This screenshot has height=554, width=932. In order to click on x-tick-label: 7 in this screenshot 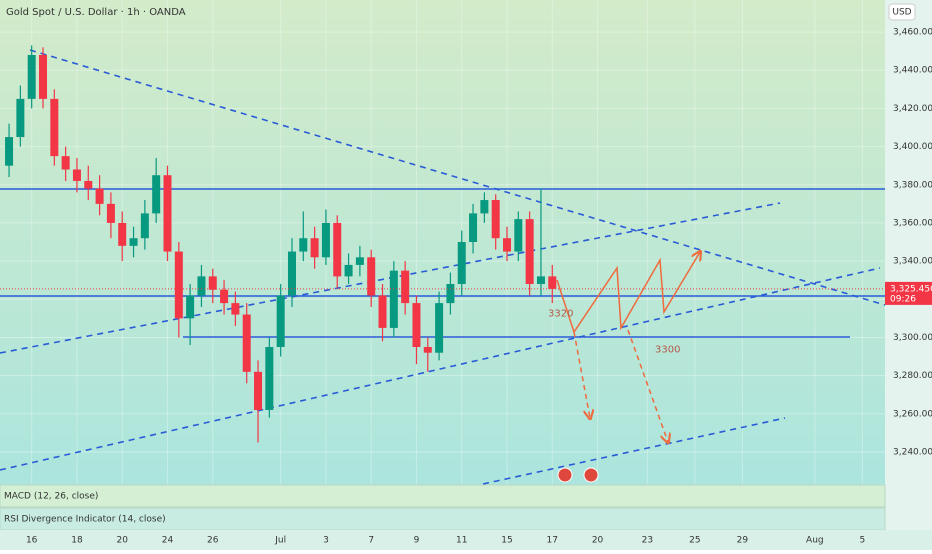, I will do `click(371, 541)`.